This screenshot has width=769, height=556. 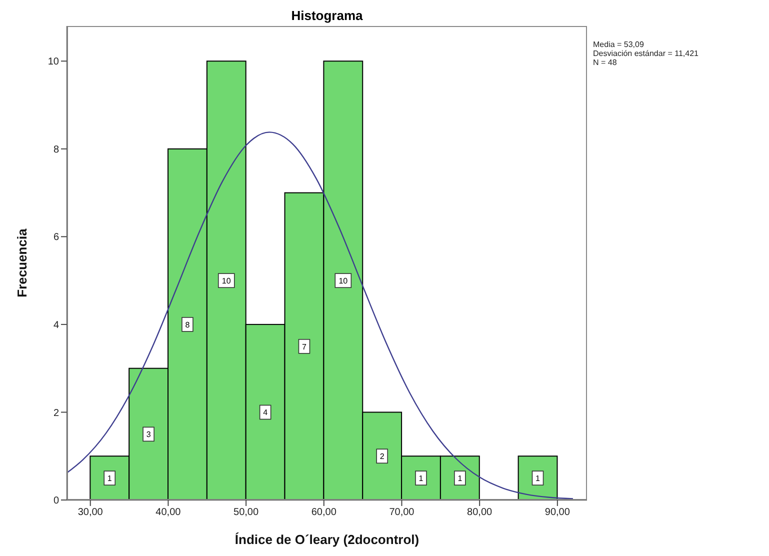 I want to click on x-tick-label: 50,00, so click(x=246, y=512).